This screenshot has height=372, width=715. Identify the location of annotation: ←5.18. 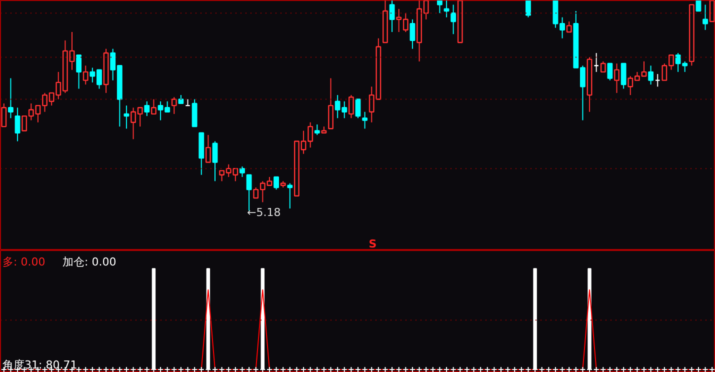
(264, 213).